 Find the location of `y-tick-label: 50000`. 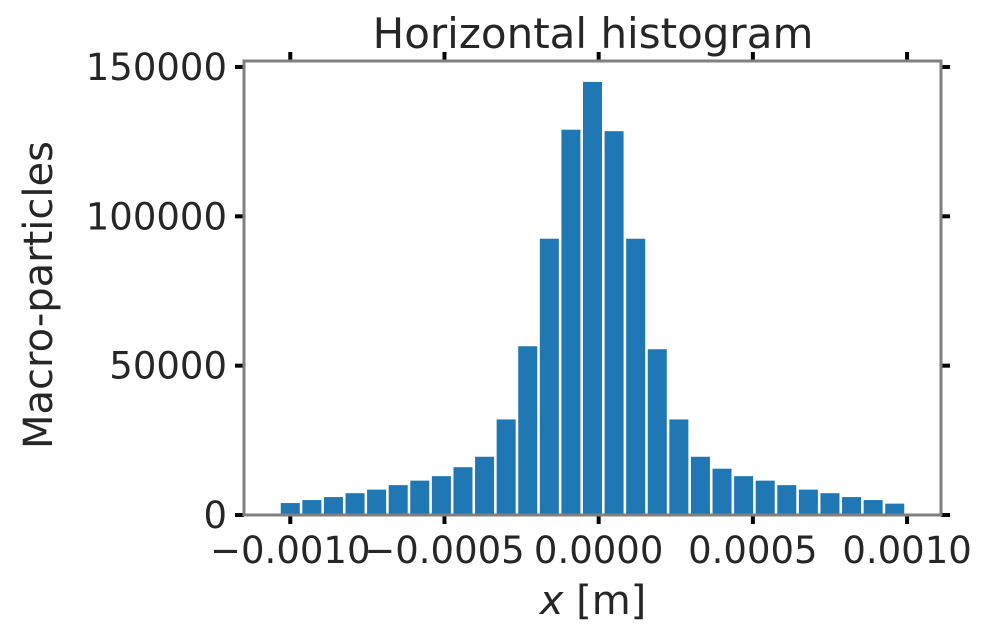

y-tick-label: 50000 is located at coordinates (168, 366).